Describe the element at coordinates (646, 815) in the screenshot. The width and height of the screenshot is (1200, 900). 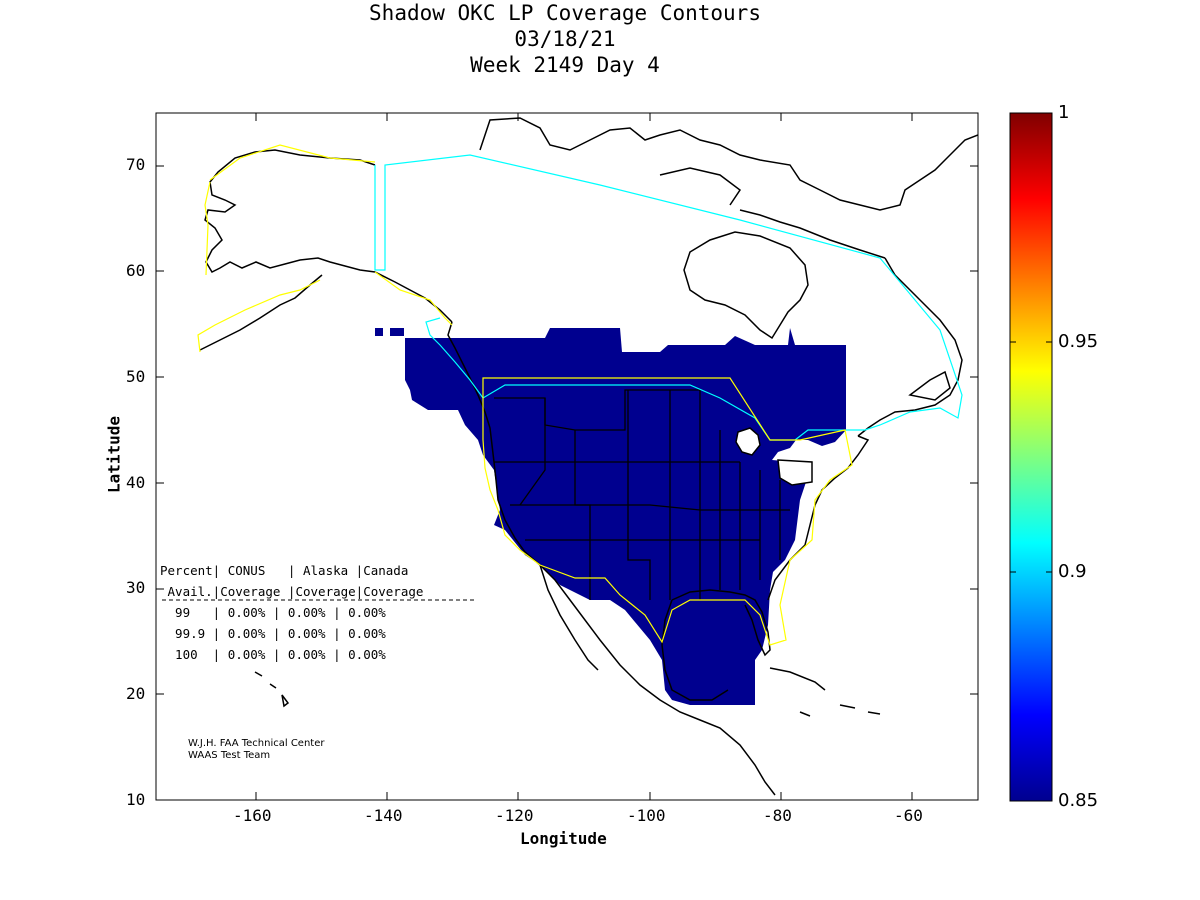
I see `x-tick-label: -100` at that location.